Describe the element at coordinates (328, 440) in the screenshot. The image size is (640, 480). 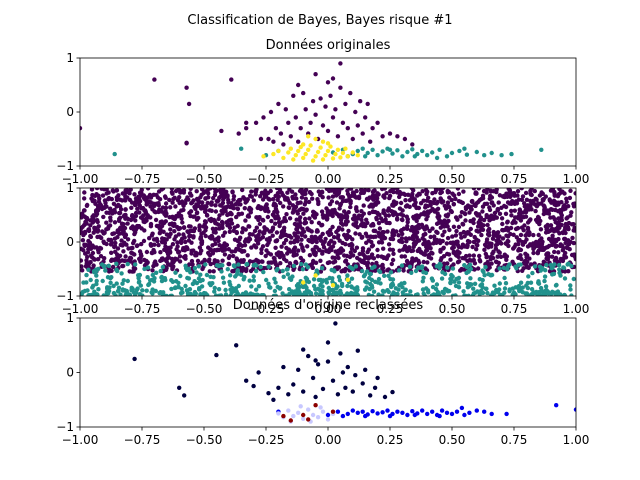
I see `x-tick-label: 0.00` at that location.